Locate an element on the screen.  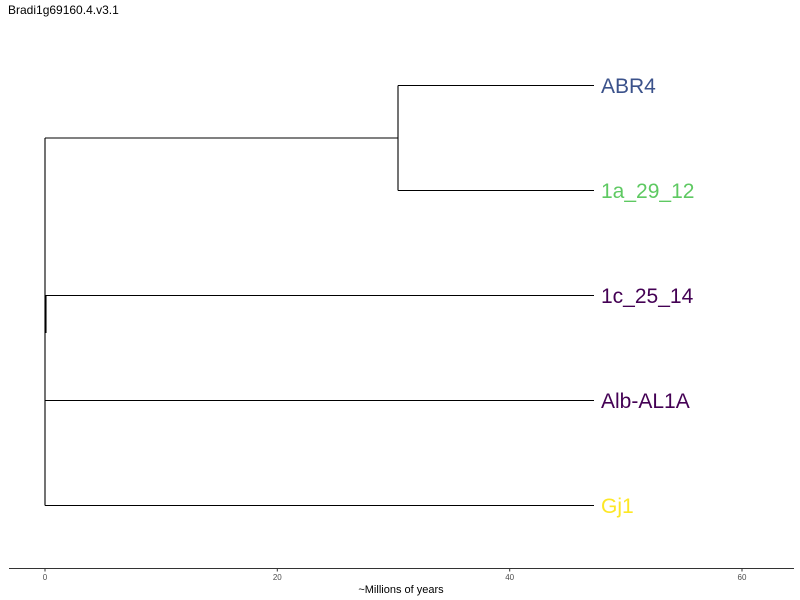
tip-label-gj1: Gj1 is located at coordinates (617, 506).